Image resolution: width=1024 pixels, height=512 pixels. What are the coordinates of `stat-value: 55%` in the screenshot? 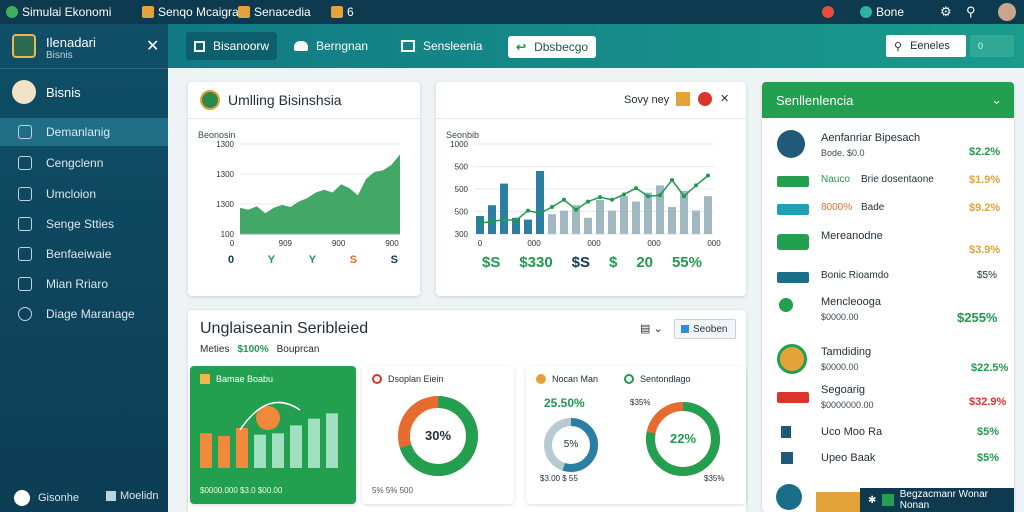 It's located at (686, 262).